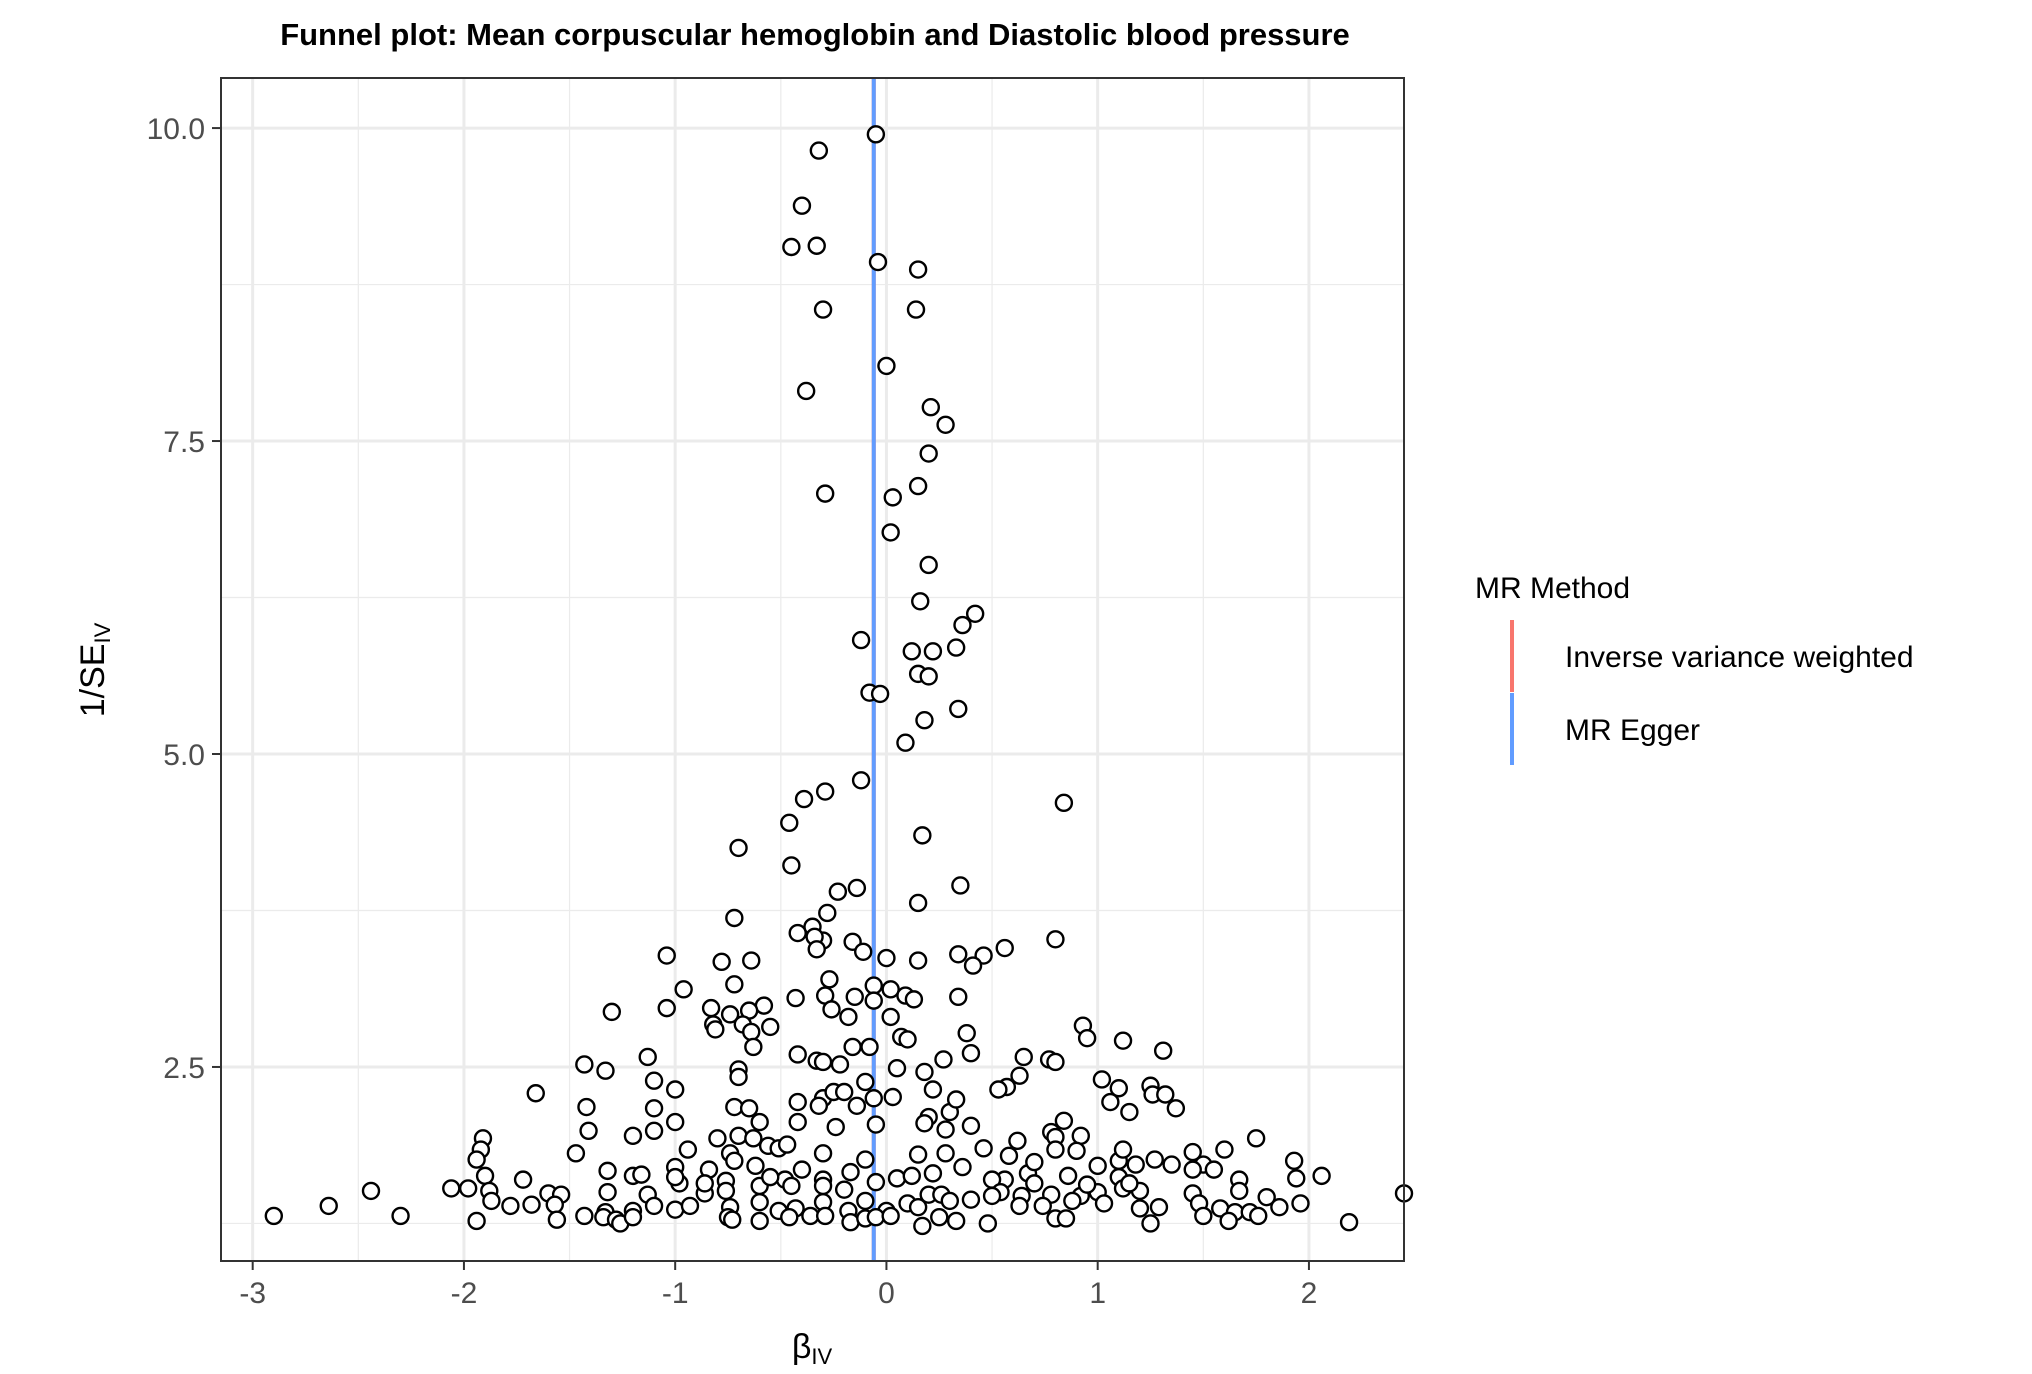 The height and width of the screenshot is (1374, 2032). Describe the element at coordinates (94, 669) in the screenshot. I see `y-axis-title: 1/SEIV` at that location.